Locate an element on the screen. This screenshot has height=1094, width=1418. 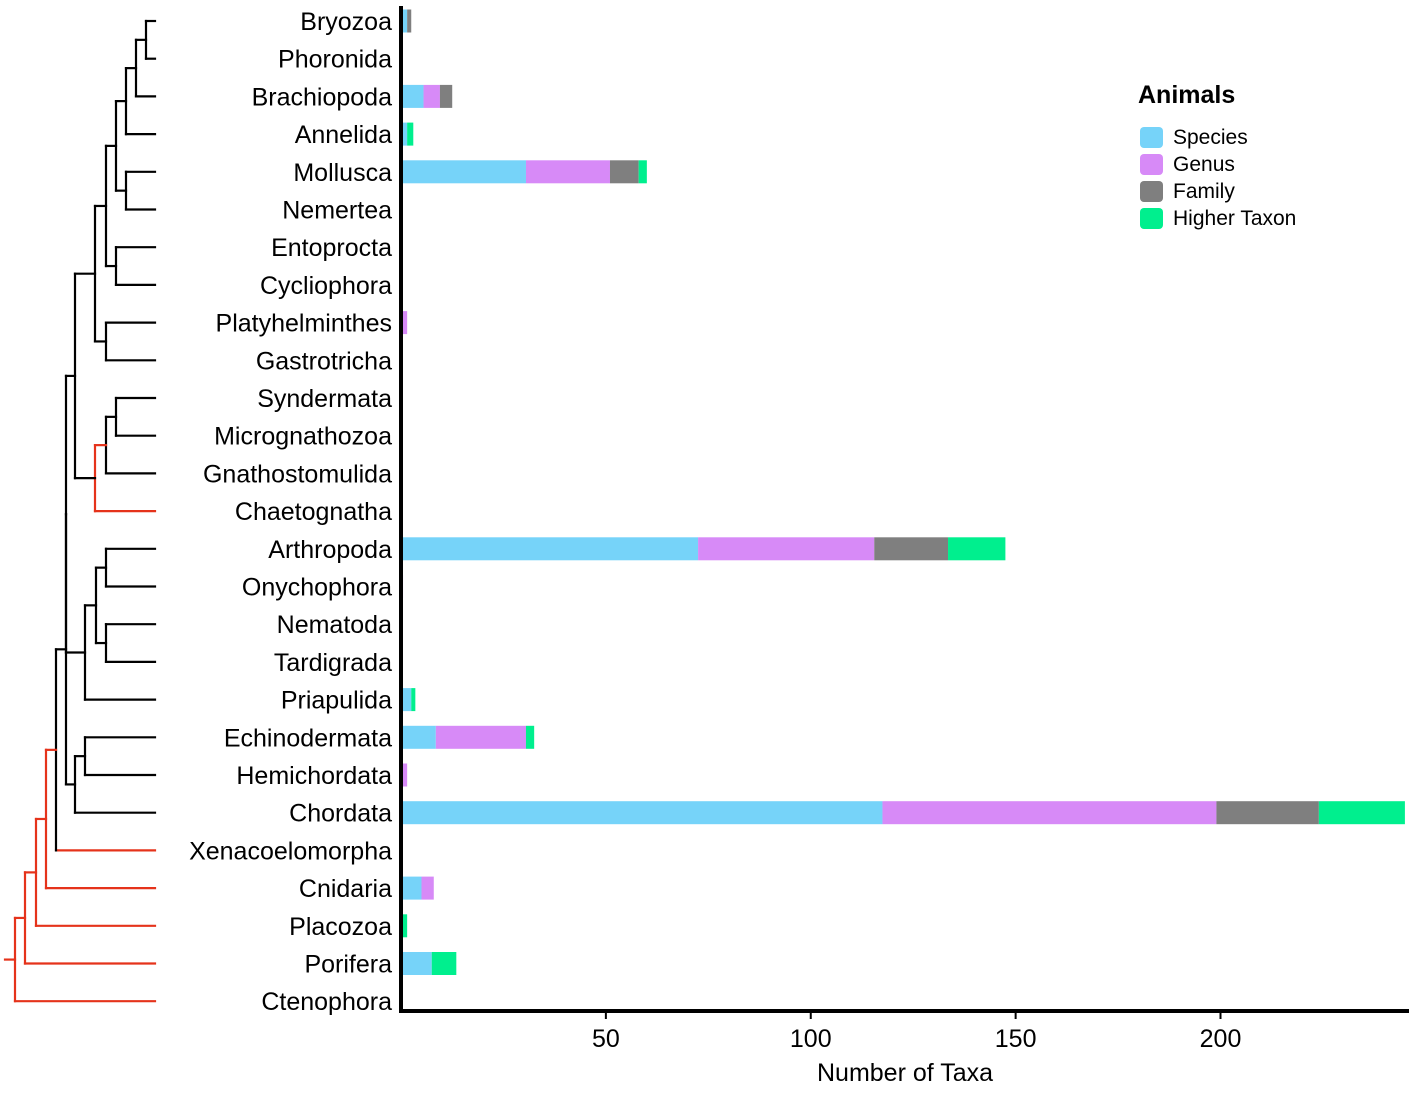
taxon-label-micrognathozoa: Micrognathozoa is located at coordinates (303, 437).